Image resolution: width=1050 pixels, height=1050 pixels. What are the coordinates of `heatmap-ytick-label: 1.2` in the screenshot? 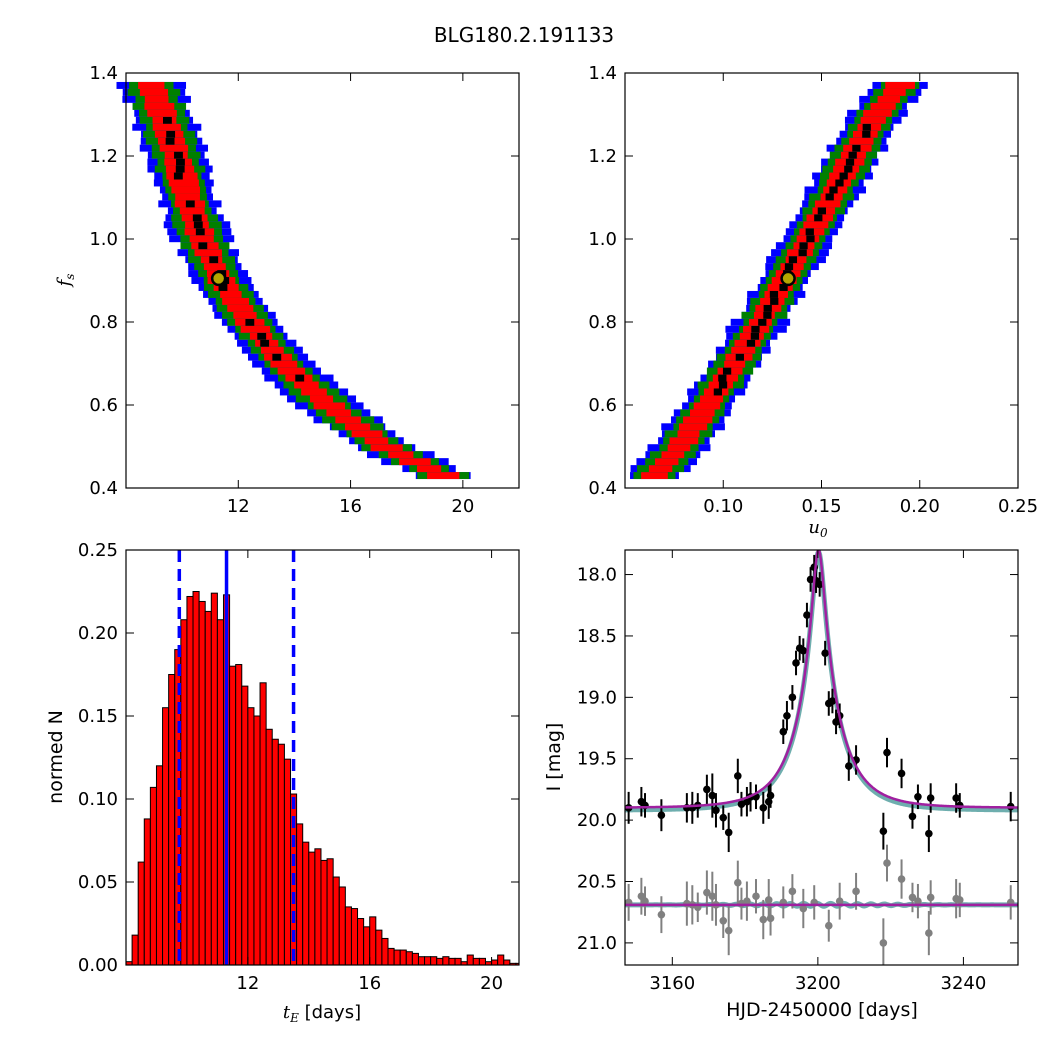 It's located at (602, 156).